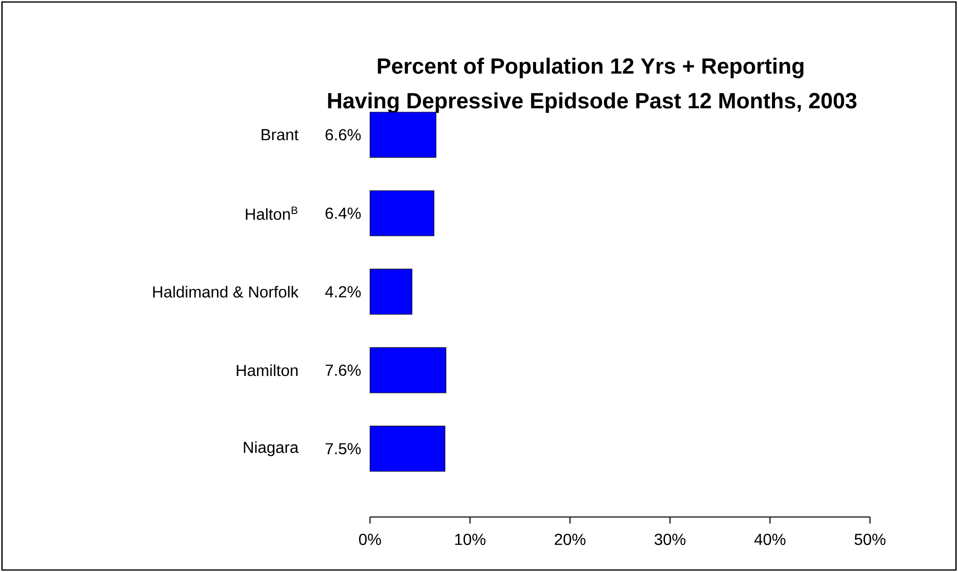 The image size is (958, 572). Describe the element at coordinates (470, 540) in the screenshot. I see `x-tick-label: 10%` at that location.